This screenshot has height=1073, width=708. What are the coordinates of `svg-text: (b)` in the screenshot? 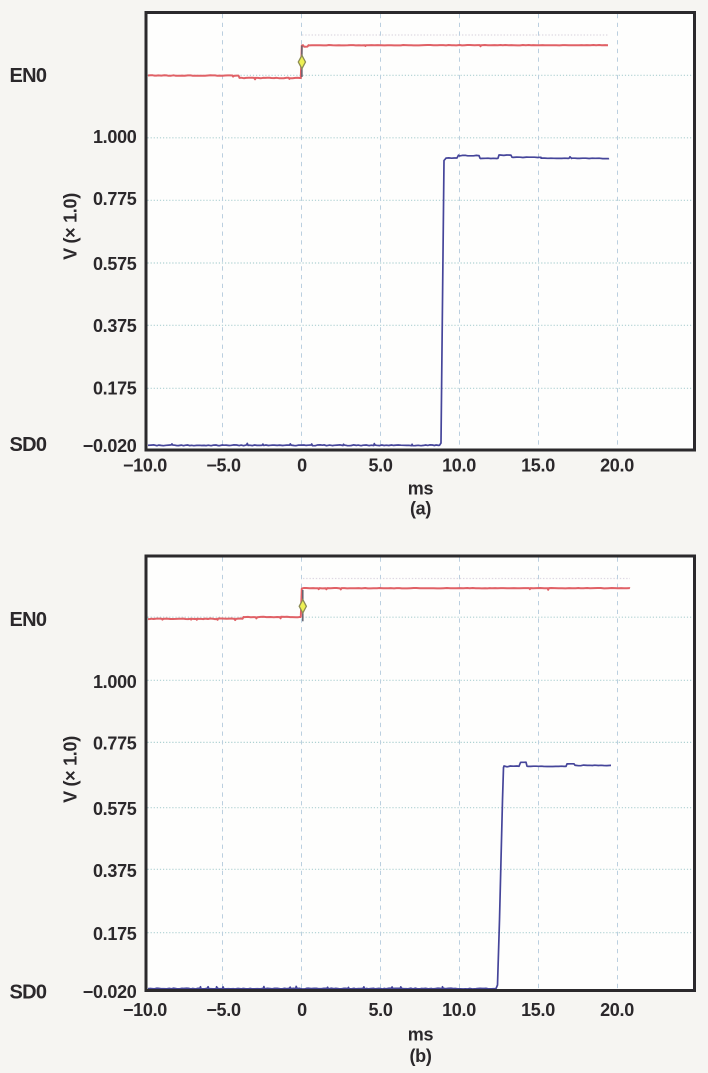 It's located at (420, 1056).